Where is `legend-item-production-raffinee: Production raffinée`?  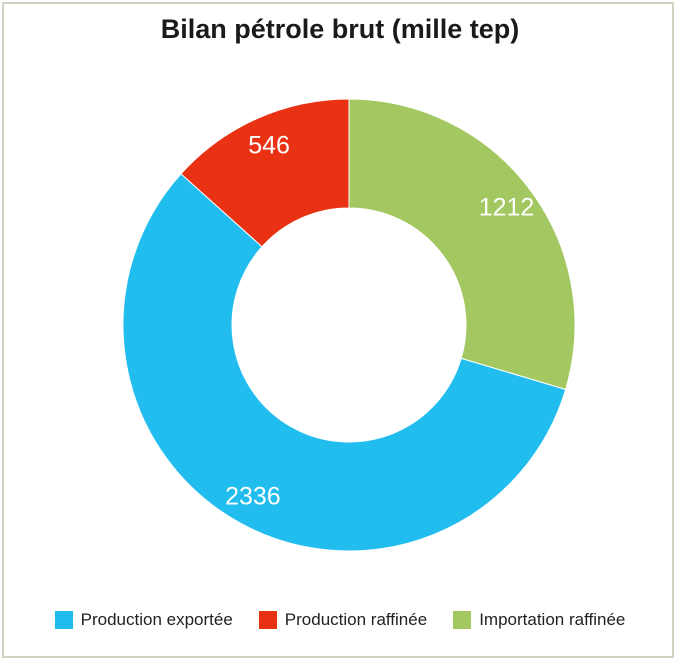
legend-item-production-raffinee: Production raffinée is located at coordinates (343, 620).